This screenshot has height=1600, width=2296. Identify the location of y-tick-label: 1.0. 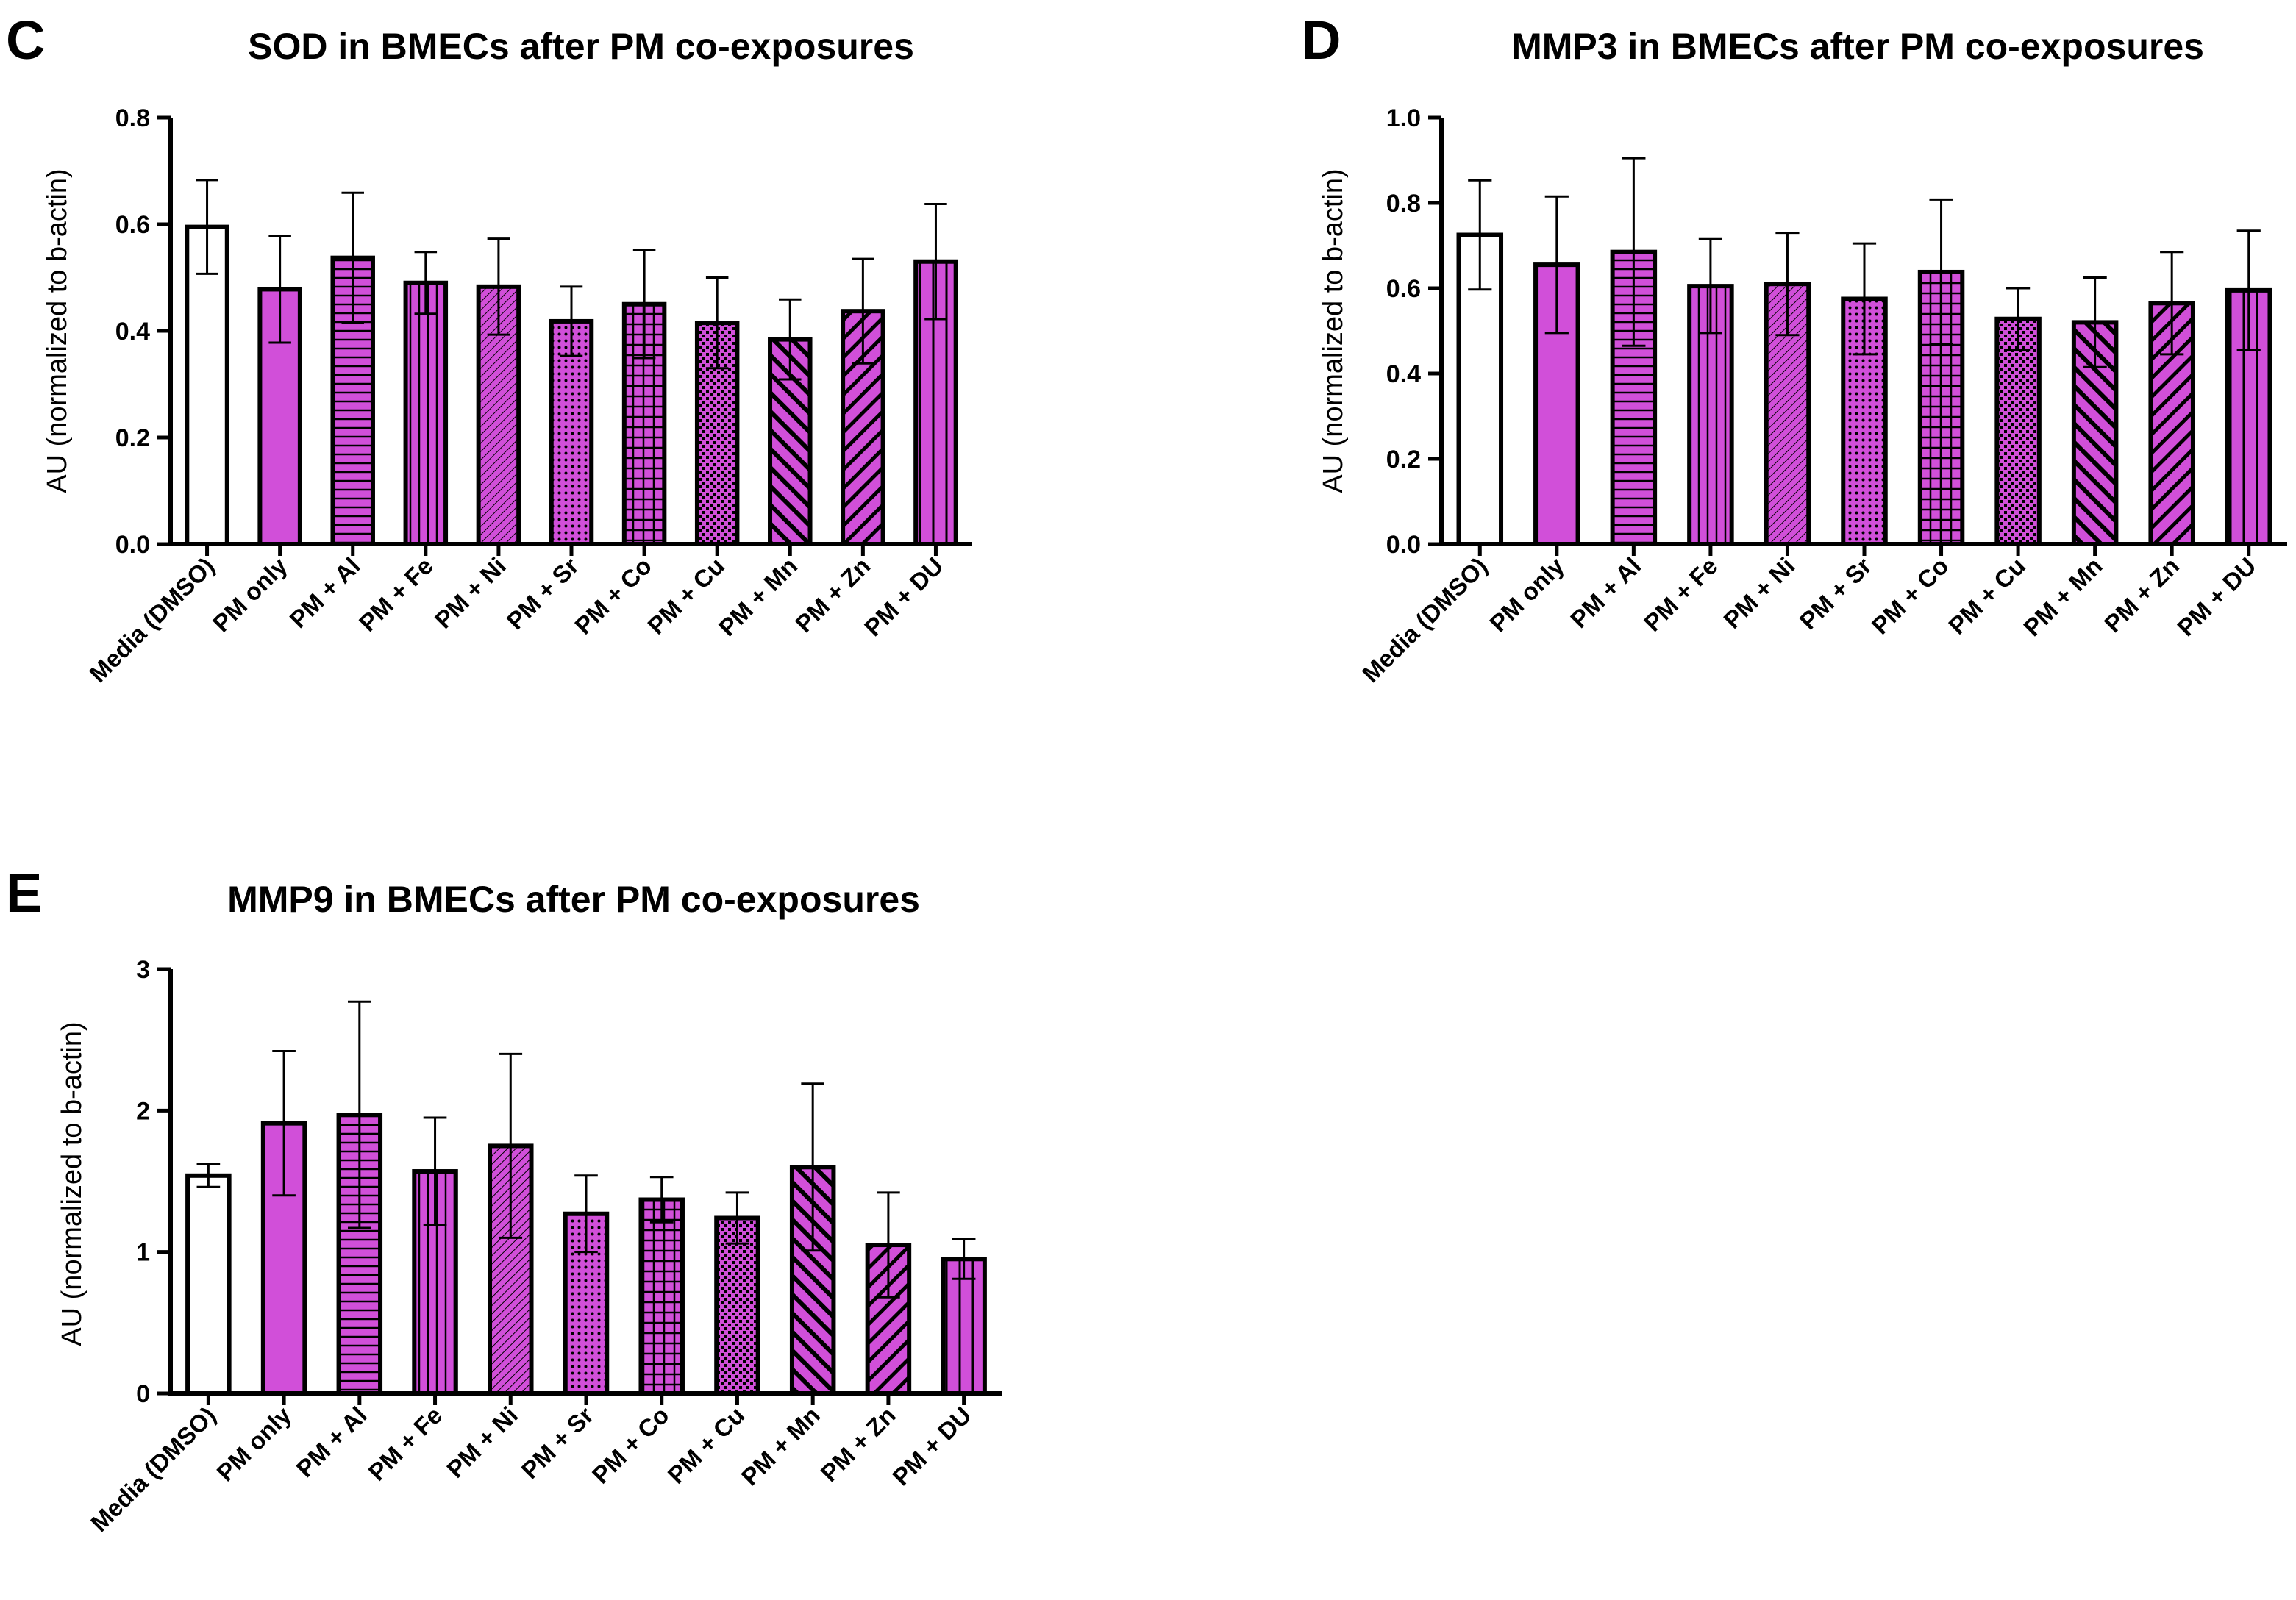
(1404, 118).